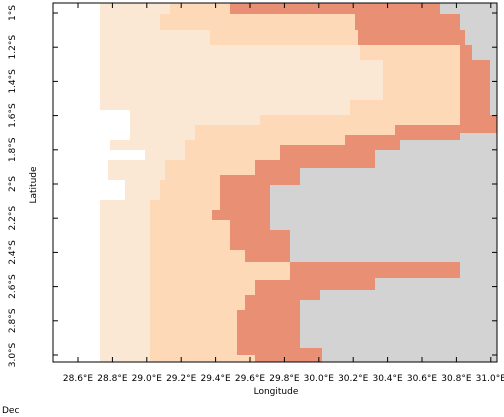 Image resolution: width=504 pixels, height=417 pixels. Describe the element at coordinates (10, 411) in the screenshot. I see `footer-label: Dec` at that location.